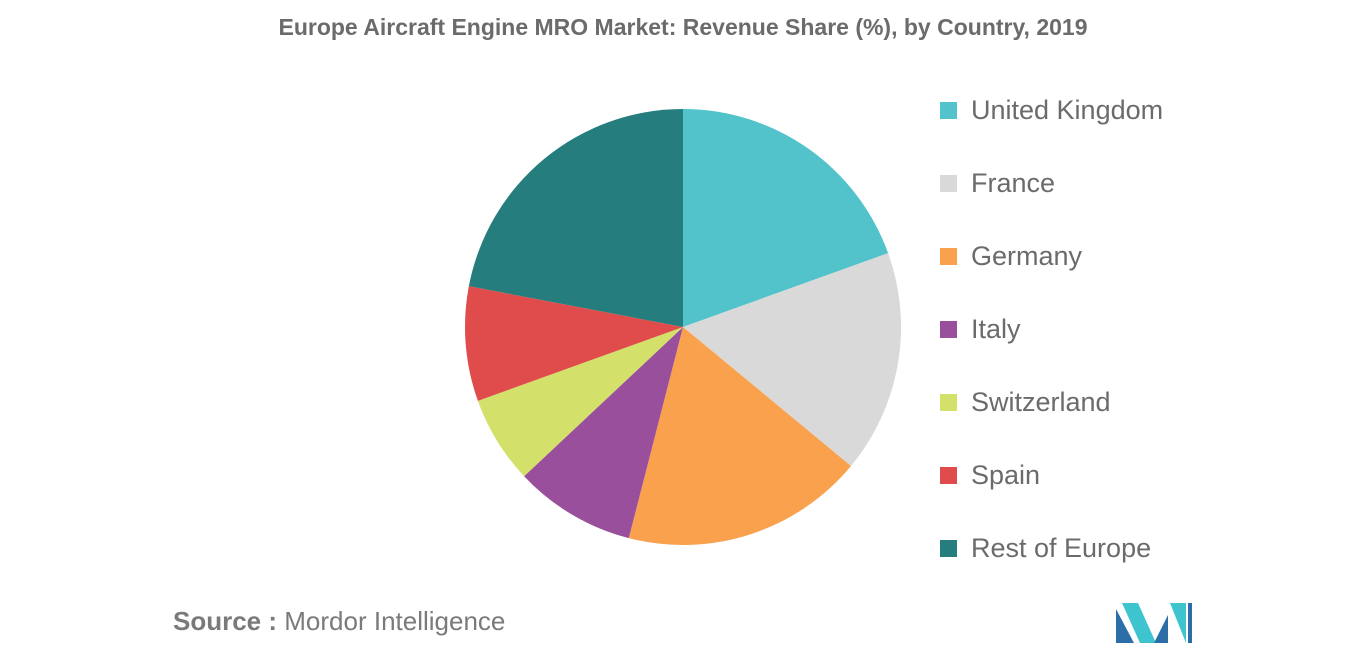  I want to click on pie-slice-italy, so click(603, 433).